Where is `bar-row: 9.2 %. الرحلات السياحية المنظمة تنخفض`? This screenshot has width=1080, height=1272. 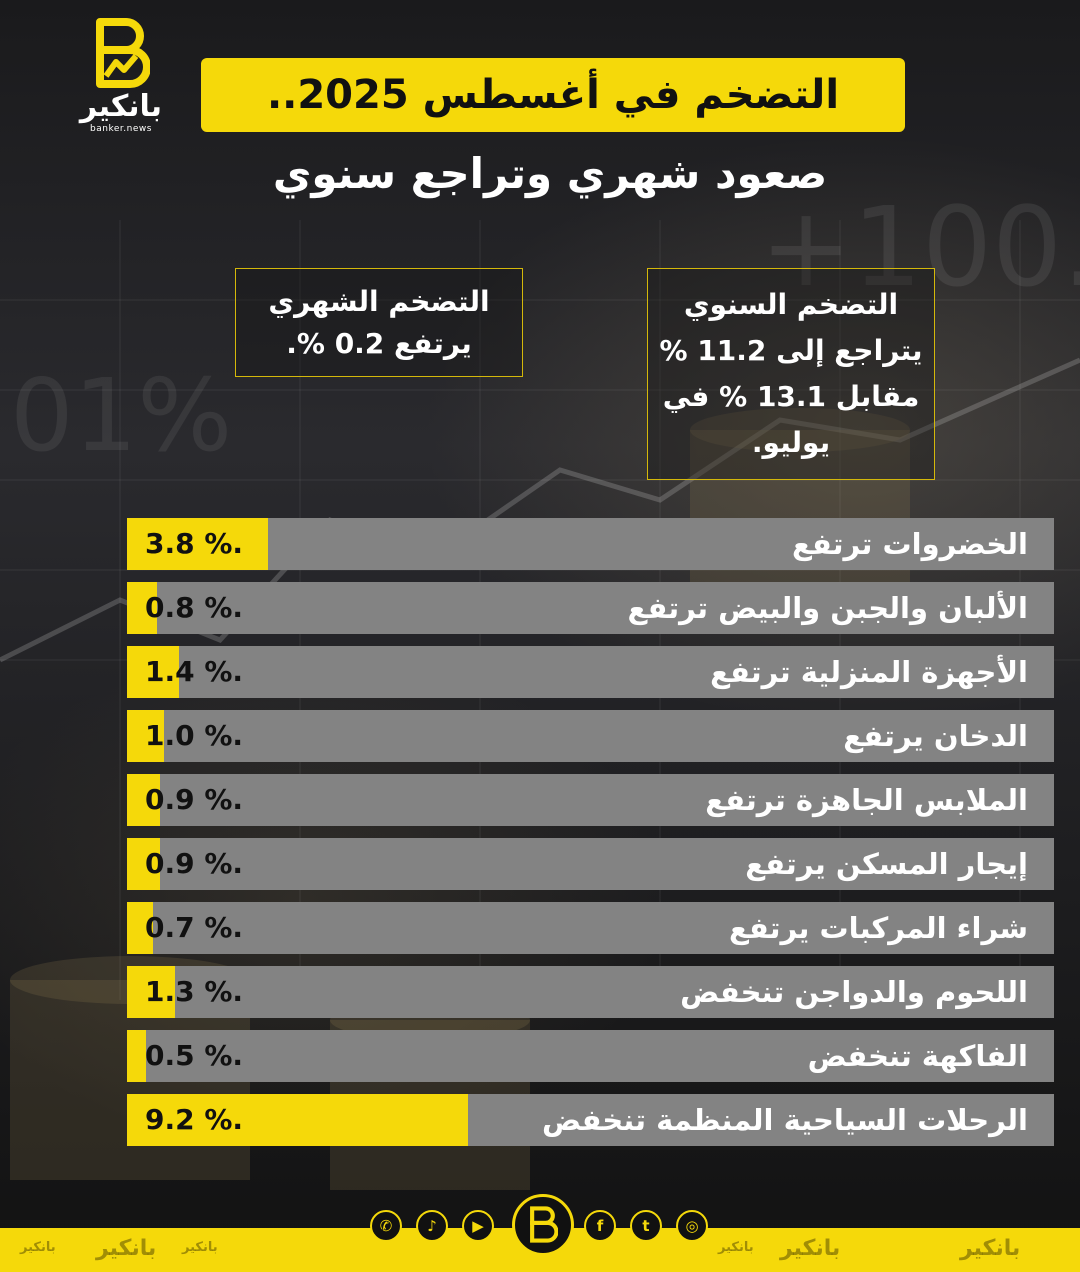
bar-row: 9.2 %. الرحلات السياحية المنظمة تنخفض is located at coordinates (590, 1120).